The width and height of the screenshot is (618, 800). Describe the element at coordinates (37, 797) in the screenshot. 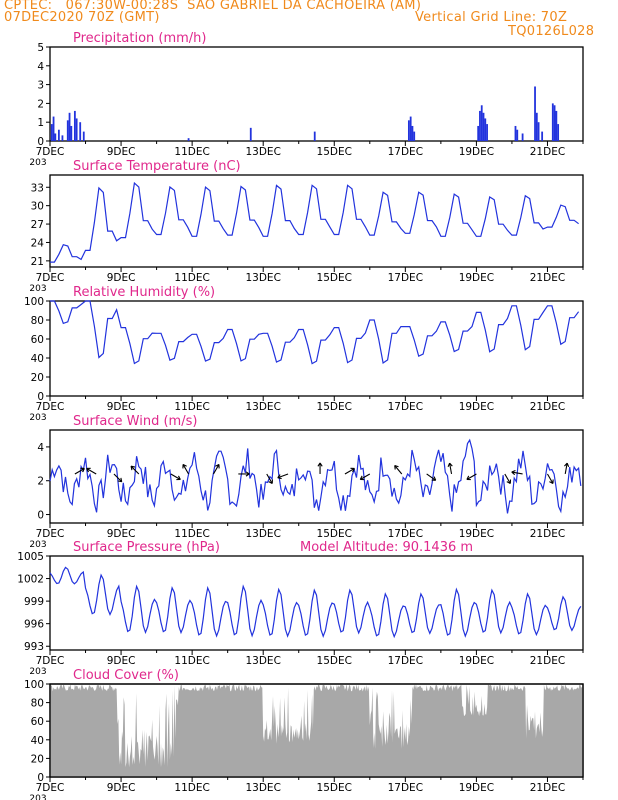

I see `cloud-xtick-stub: 203` at that location.